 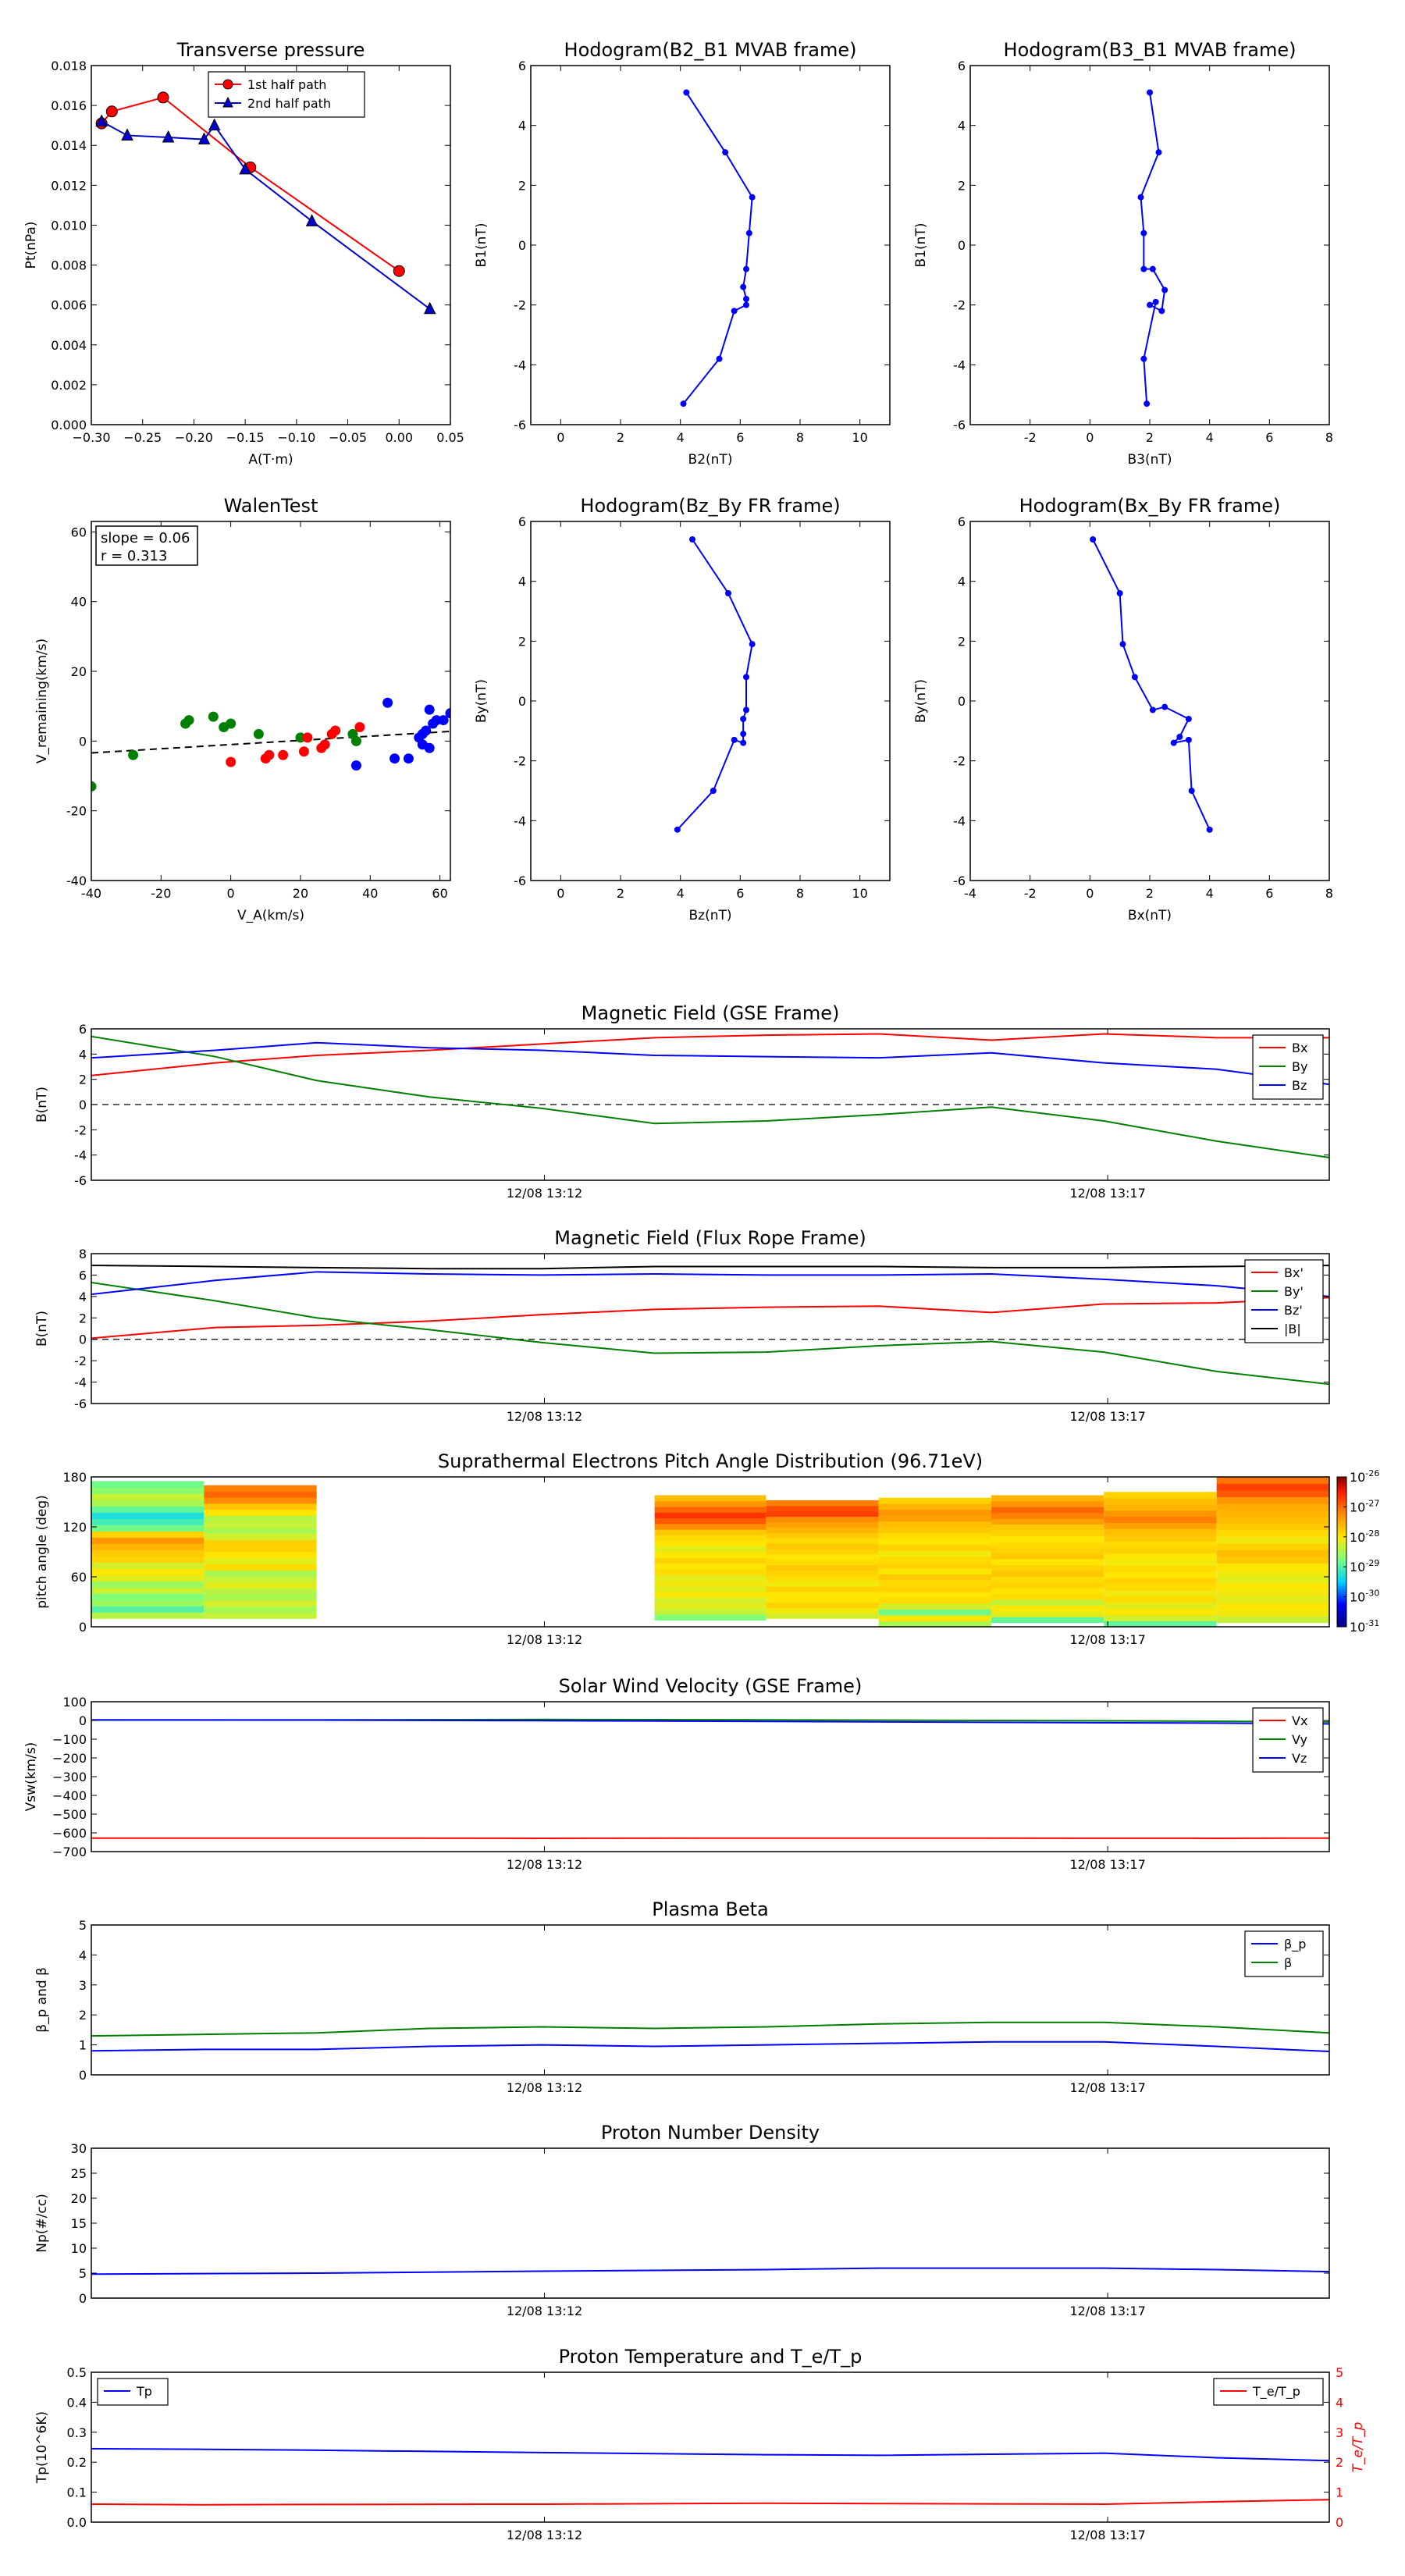 What do you see at coordinates (1329, 893) in the screenshot?
I see `x-tick-label: 8` at bounding box center [1329, 893].